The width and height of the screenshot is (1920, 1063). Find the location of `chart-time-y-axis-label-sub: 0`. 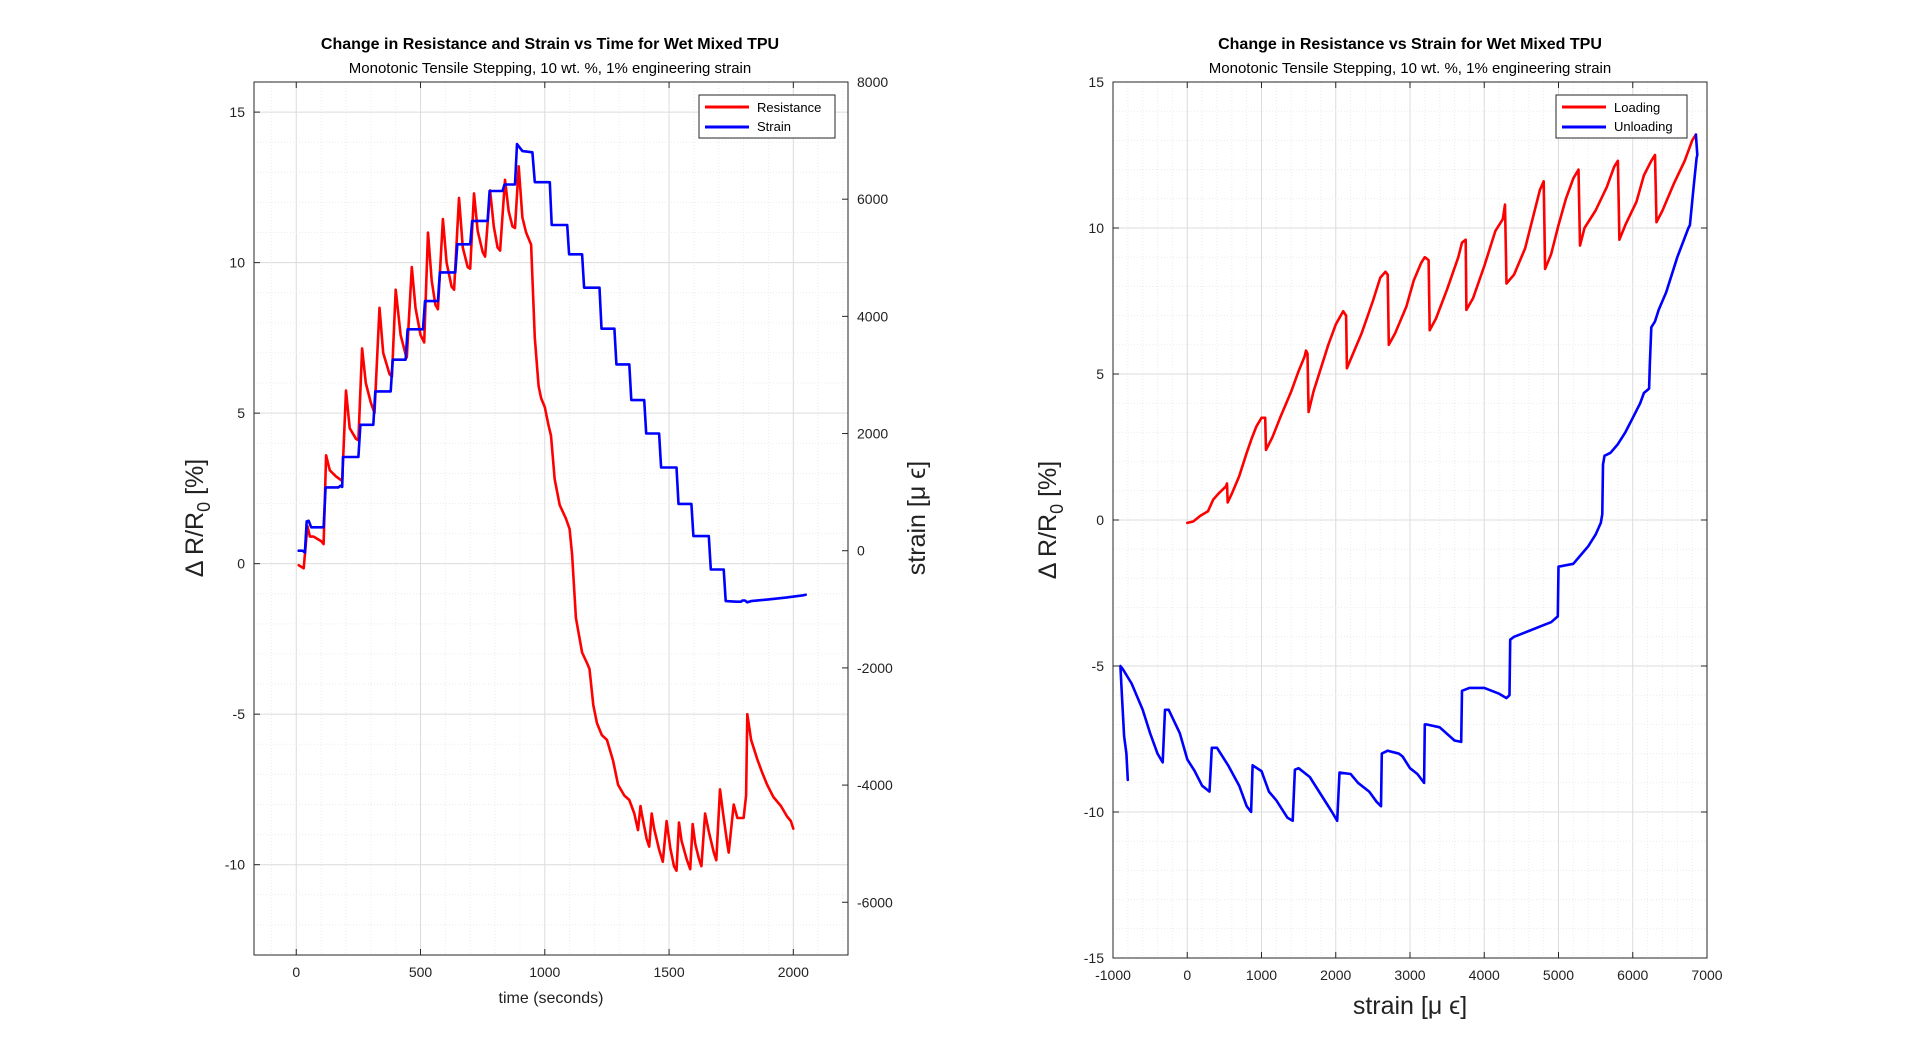

chart-time-y-axis-label-sub: 0 is located at coordinates (204, 507).